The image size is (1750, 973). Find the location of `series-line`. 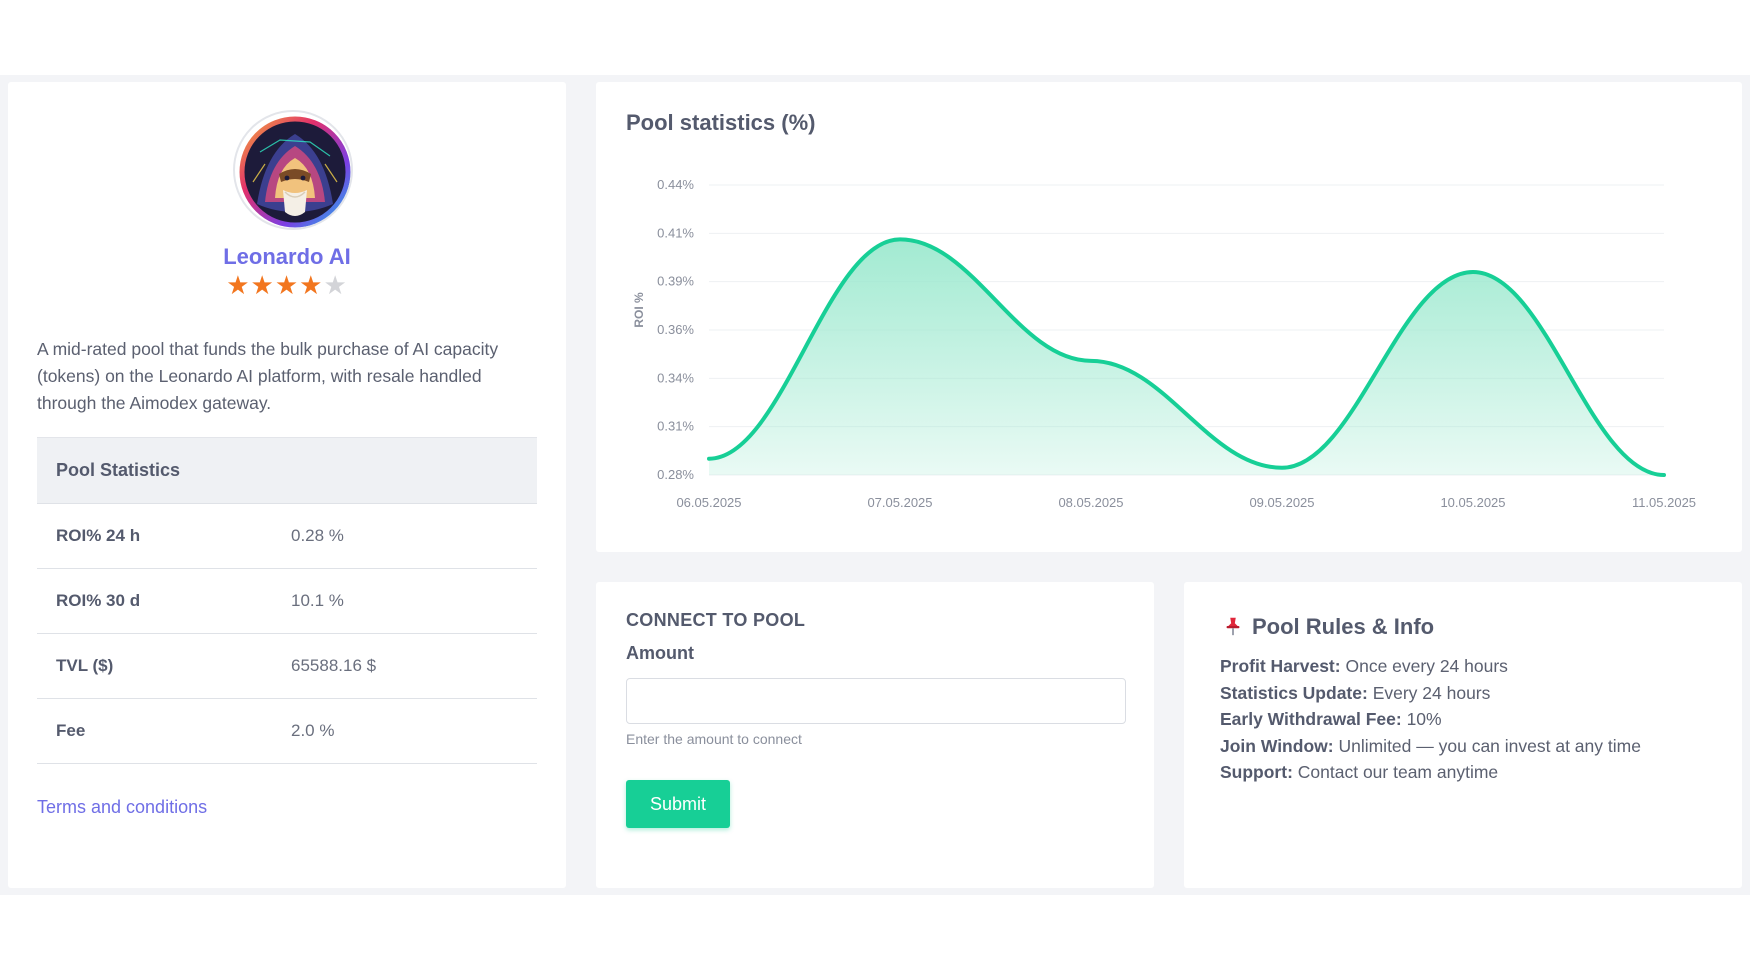

series-line is located at coordinates (1186, 357).